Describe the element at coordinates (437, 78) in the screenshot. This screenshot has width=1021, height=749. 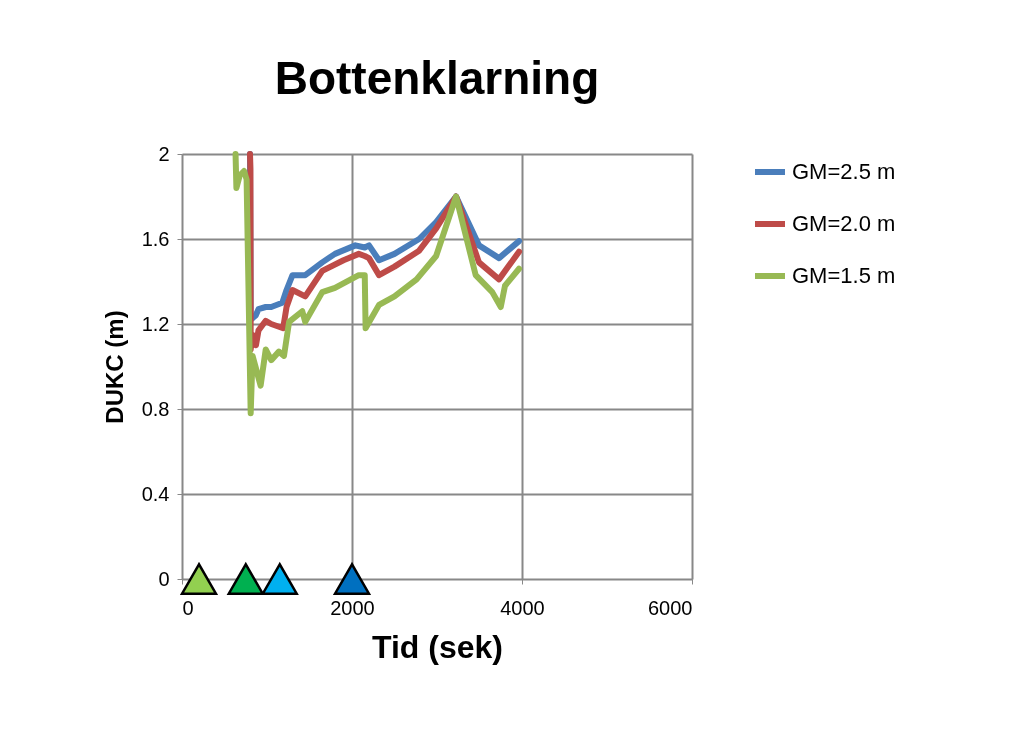
I see `chart-title: Bottenklarning` at that location.